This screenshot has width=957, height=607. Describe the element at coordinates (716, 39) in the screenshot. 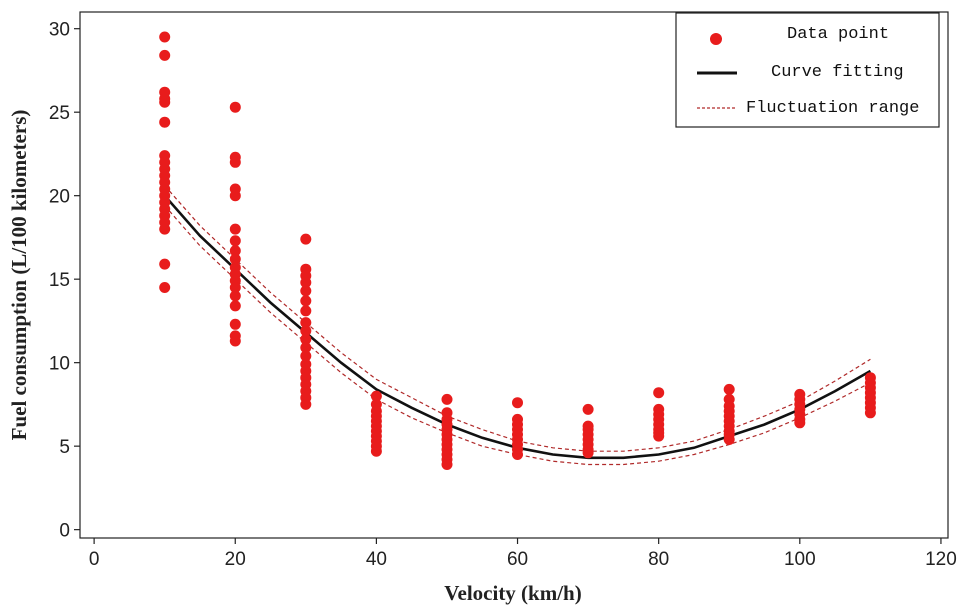

I see `legend-point-symbol` at that location.